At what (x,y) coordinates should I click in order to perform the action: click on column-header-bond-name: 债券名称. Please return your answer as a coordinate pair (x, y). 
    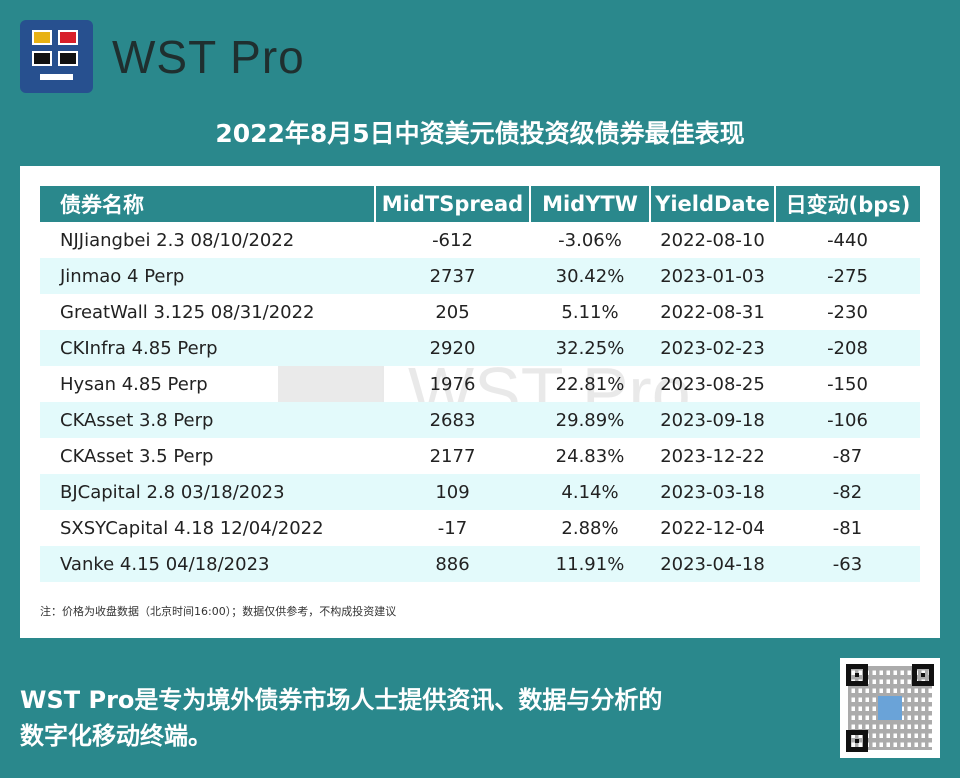
    Looking at the image, I should click on (208, 204).